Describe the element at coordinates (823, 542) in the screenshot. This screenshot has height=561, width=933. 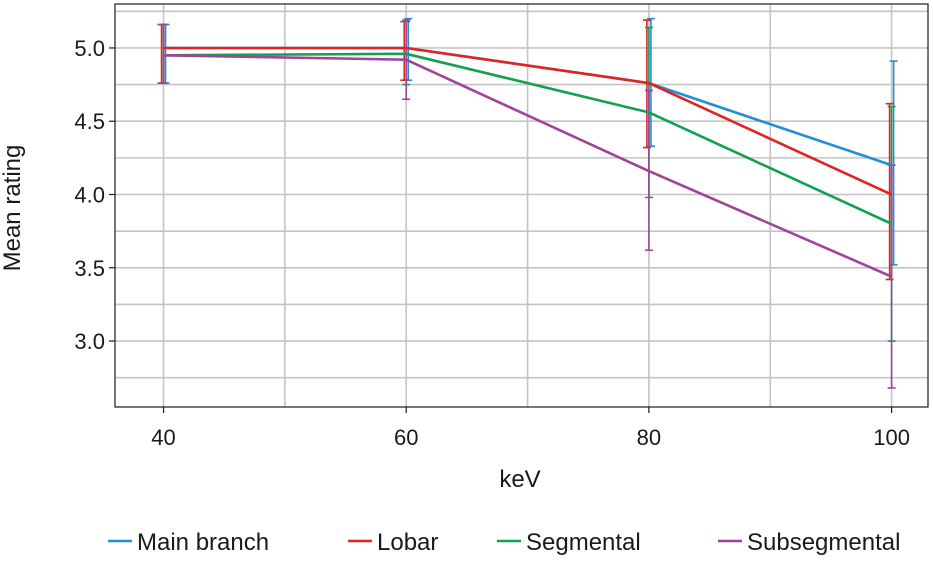
I see `legend-label: Subsegmental` at that location.